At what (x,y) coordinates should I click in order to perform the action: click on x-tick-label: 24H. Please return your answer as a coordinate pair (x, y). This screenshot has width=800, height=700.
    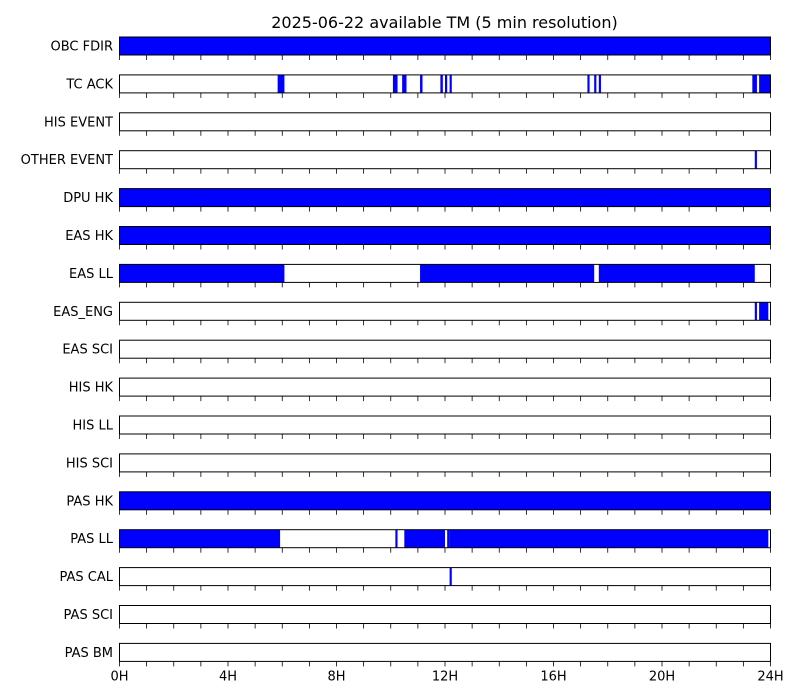
    Looking at the image, I should click on (770, 676).